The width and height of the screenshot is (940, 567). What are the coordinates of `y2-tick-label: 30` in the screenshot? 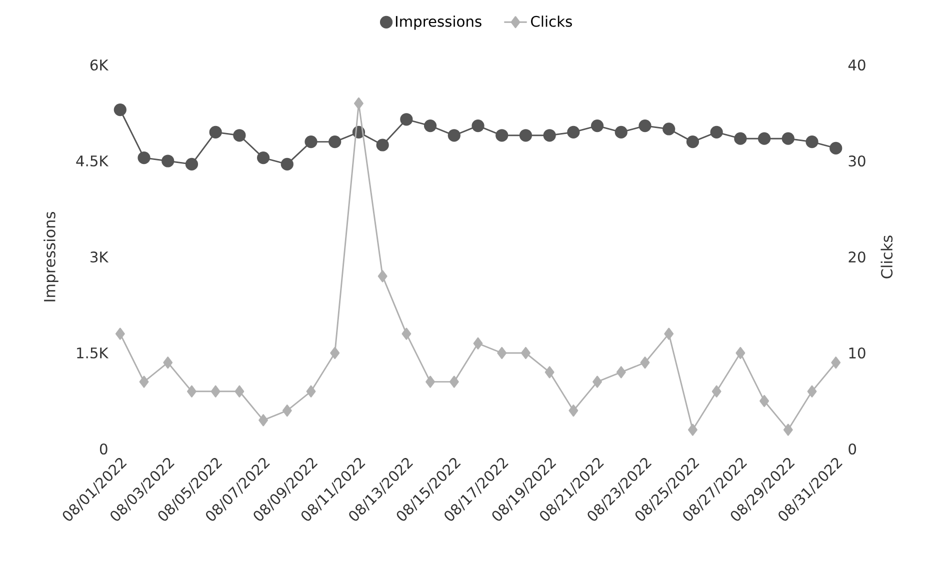 It's located at (857, 161).